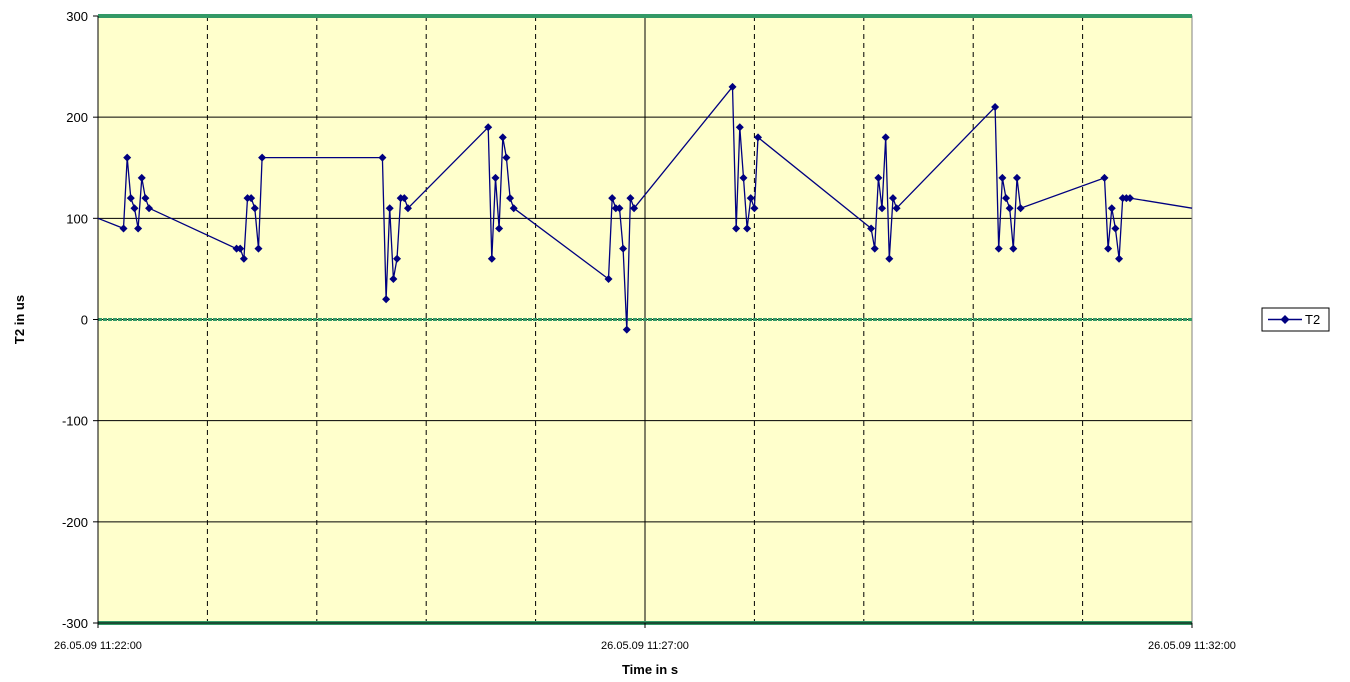  What do you see at coordinates (1312, 319) in the screenshot?
I see `legend-label: T2` at bounding box center [1312, 319].